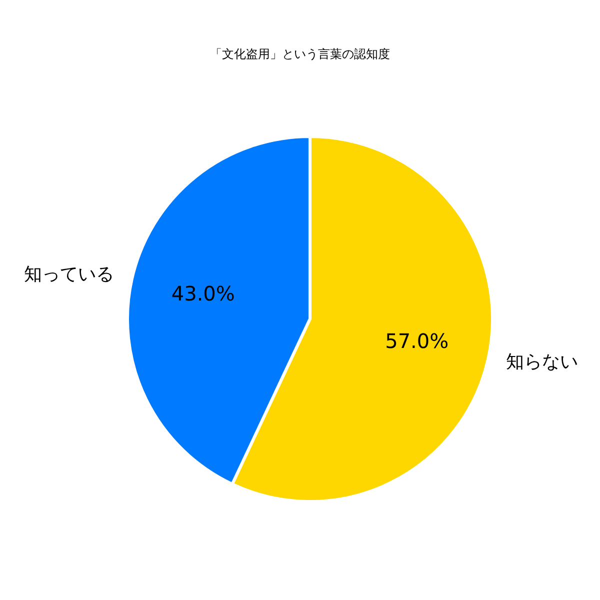  Describe the element at coordinates (203, 293) in the screenshot. I see `data-label: 43.0%` at that location.